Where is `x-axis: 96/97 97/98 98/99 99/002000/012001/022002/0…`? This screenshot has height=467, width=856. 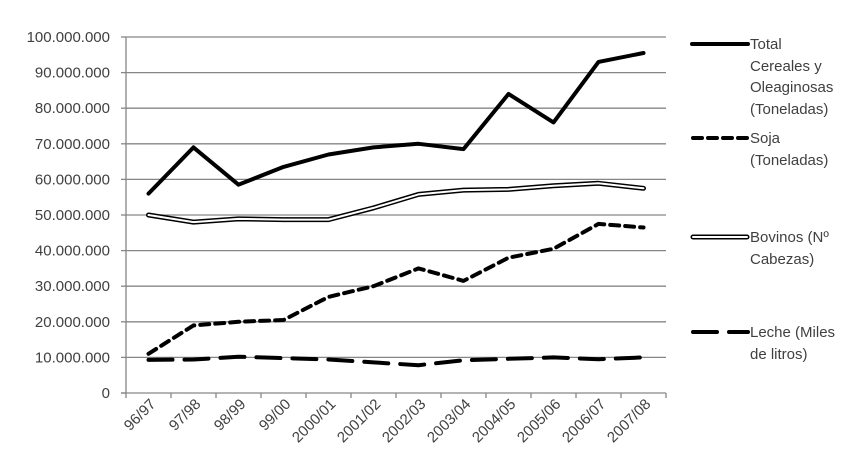
x-axis: 96/97 97/98 98/99 99/002000/012001/022002/0… is located at coordinates (394, 419).